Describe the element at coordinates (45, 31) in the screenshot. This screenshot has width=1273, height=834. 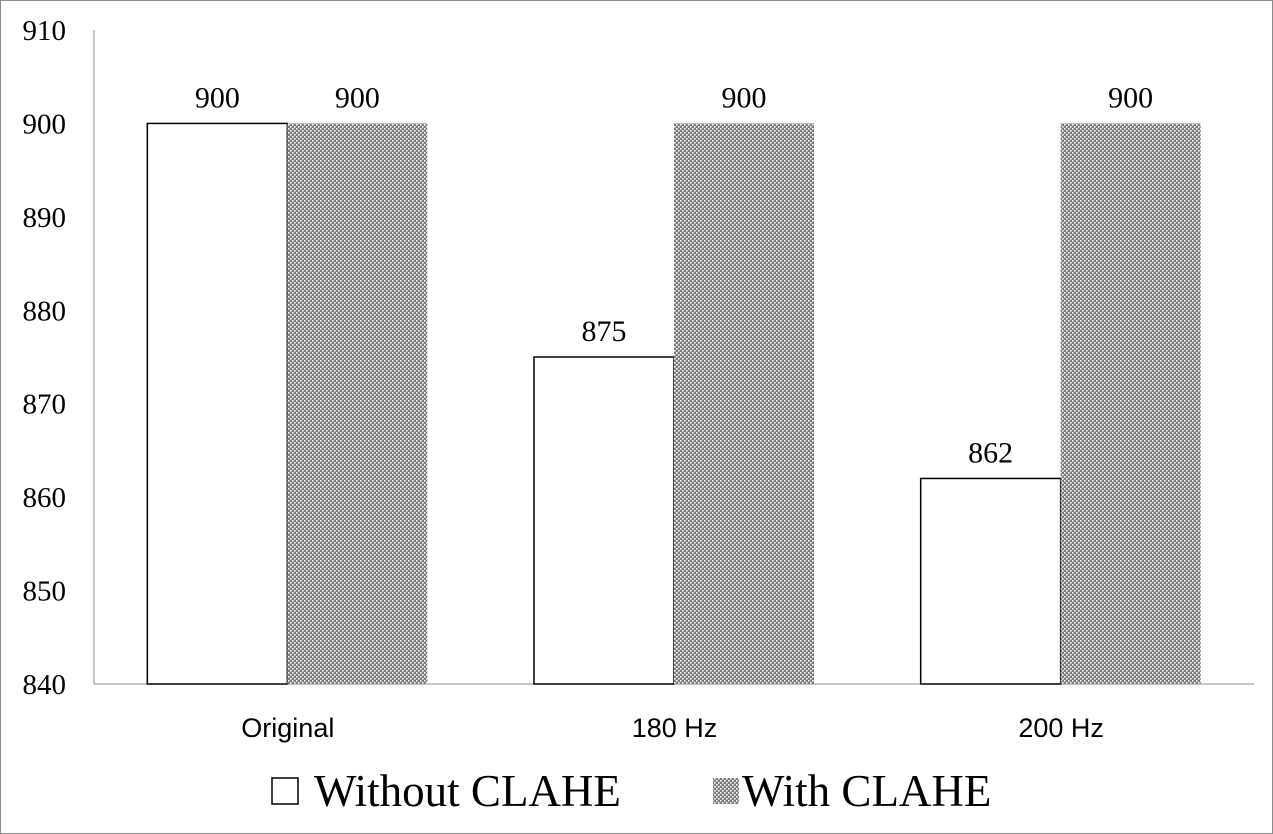
I see `y-tick-label: 910` at that location.